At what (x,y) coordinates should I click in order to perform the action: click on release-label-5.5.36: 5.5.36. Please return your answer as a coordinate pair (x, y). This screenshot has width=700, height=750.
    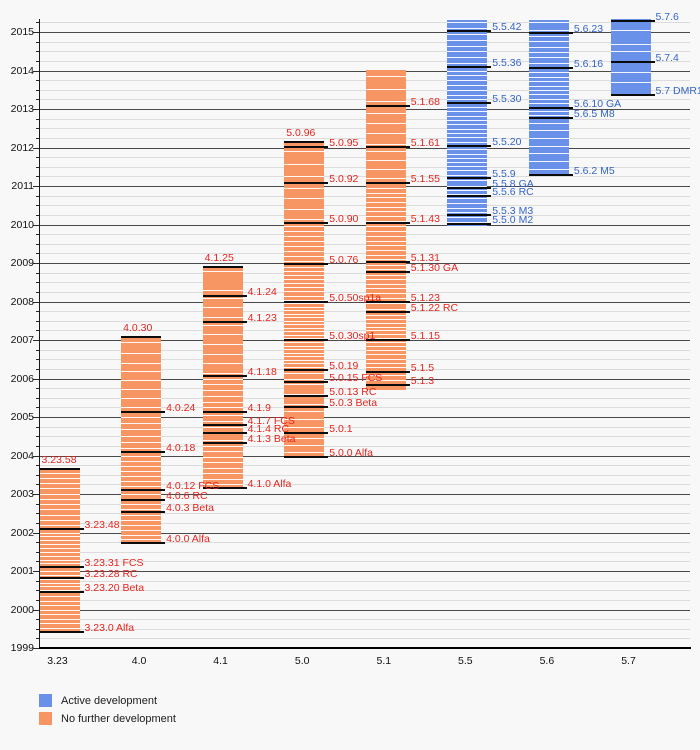
    Looking at the image, I should click on (507, 63).